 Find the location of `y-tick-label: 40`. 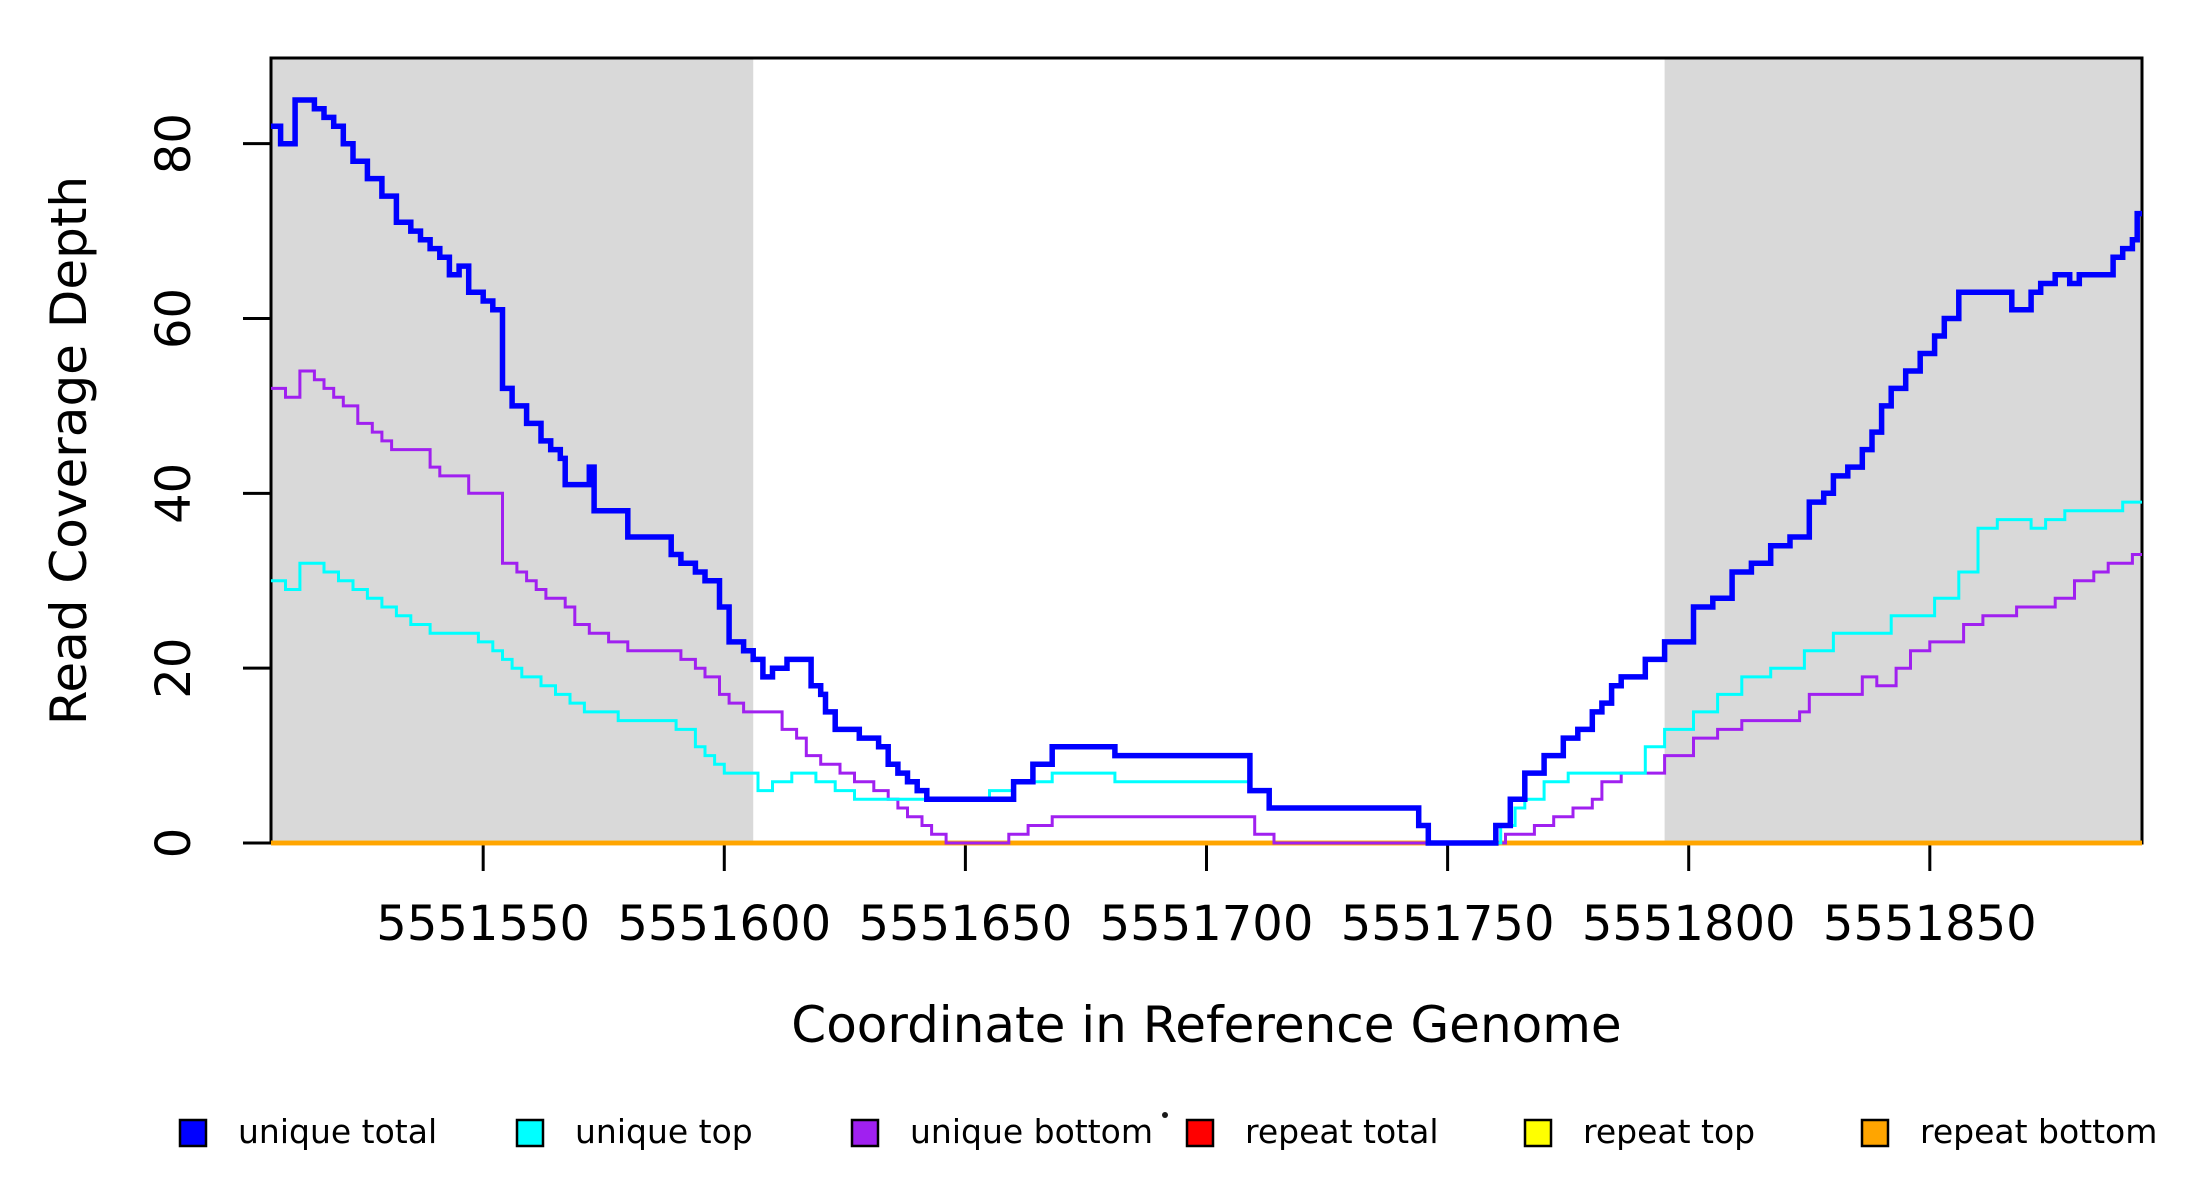

y-tick-label: 40 is located at coordinates (174, 493).